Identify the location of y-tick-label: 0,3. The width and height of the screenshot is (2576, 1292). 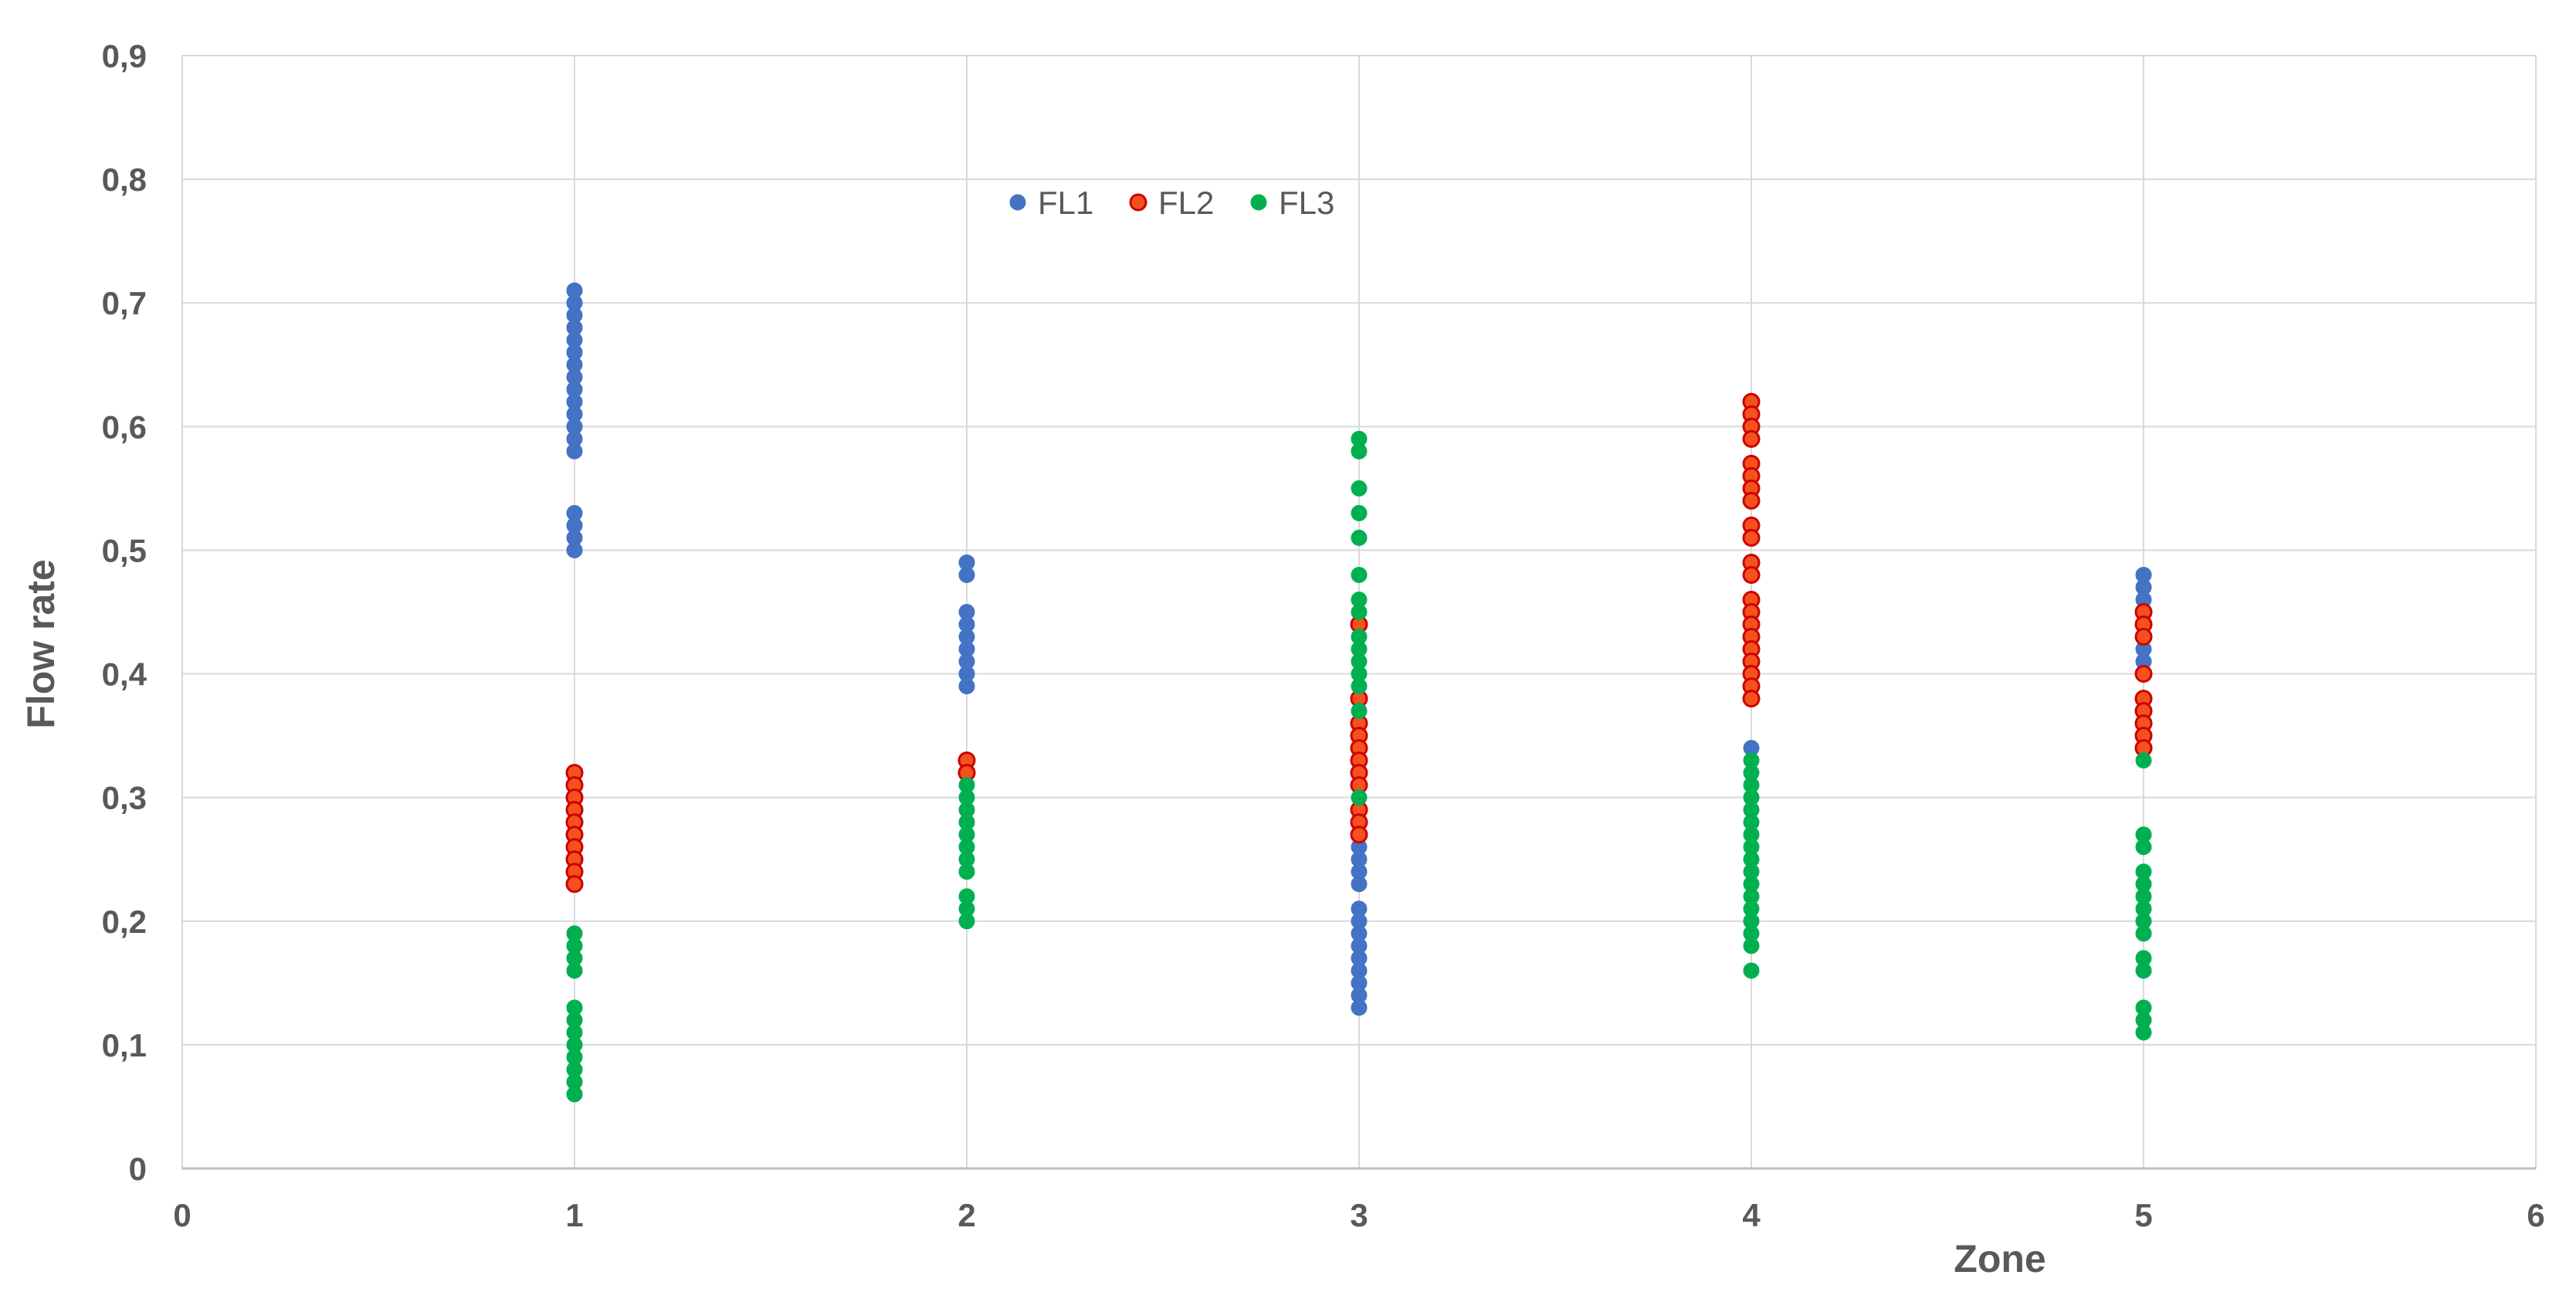
(124, 798).